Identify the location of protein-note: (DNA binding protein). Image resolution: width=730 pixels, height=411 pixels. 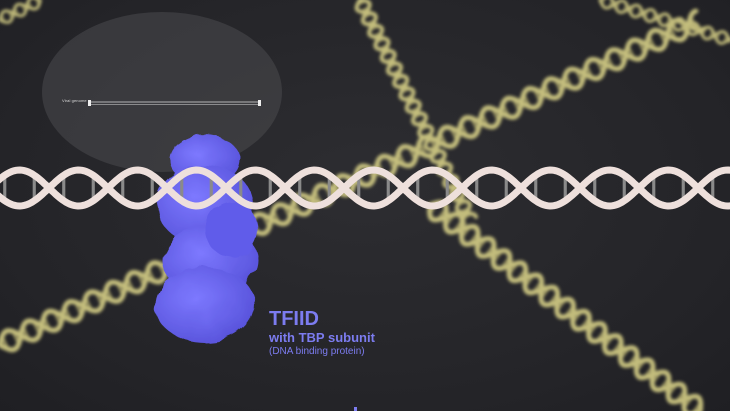
(317, 351).